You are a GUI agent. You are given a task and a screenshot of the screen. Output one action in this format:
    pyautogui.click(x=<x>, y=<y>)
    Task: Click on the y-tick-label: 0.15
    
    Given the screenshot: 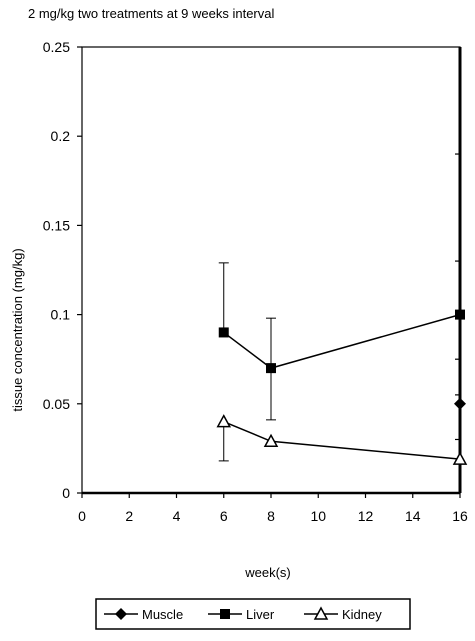 What is the action you would take?
    pyautogui.click(x=56, y=225)
    